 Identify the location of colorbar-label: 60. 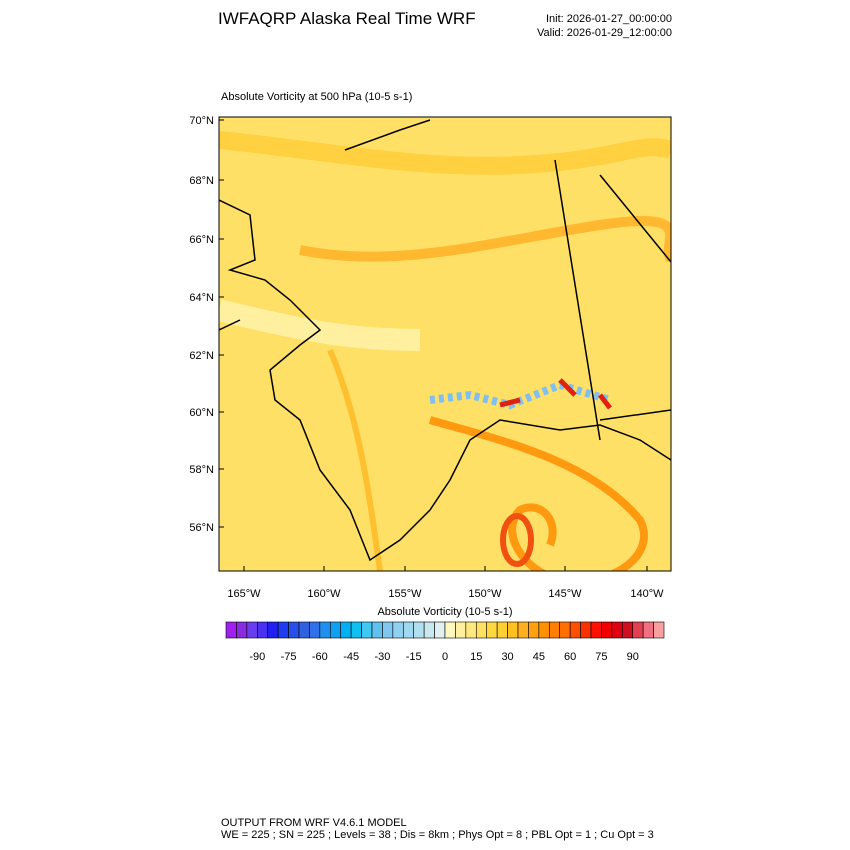
(570, 657).